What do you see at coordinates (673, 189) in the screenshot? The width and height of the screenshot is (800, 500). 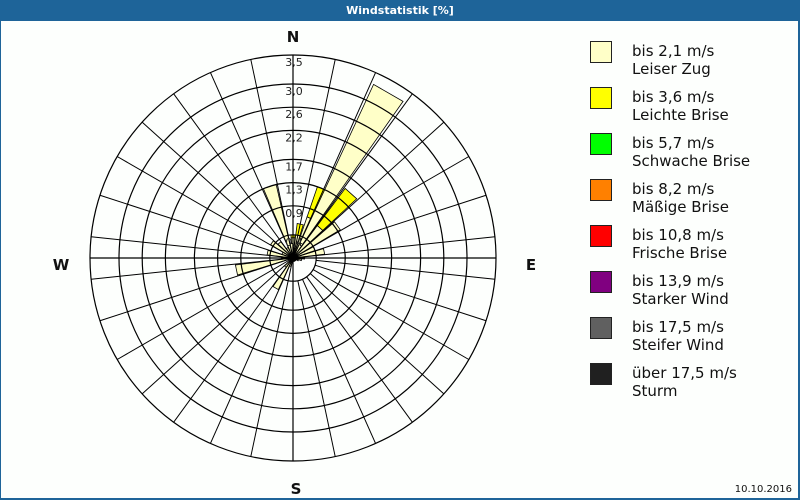 I see `legend-speed: bis 8,2 m/s` at bounding box center [673, 189].